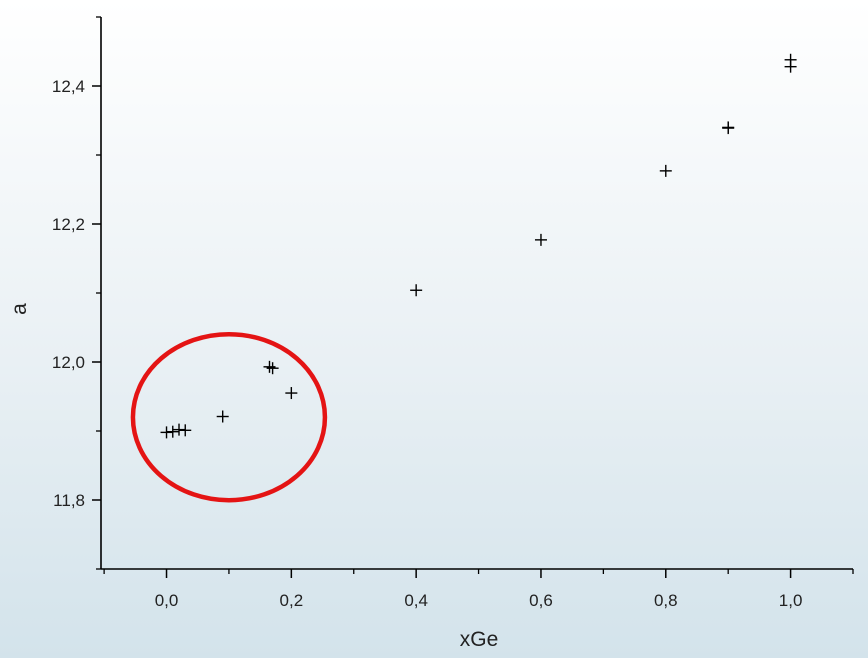 The height and width of the screenshot is (663, 868). Describe the element at coordinates (416, 600) in the screenshot. I see `x-tick-label: 0,4` at that location.